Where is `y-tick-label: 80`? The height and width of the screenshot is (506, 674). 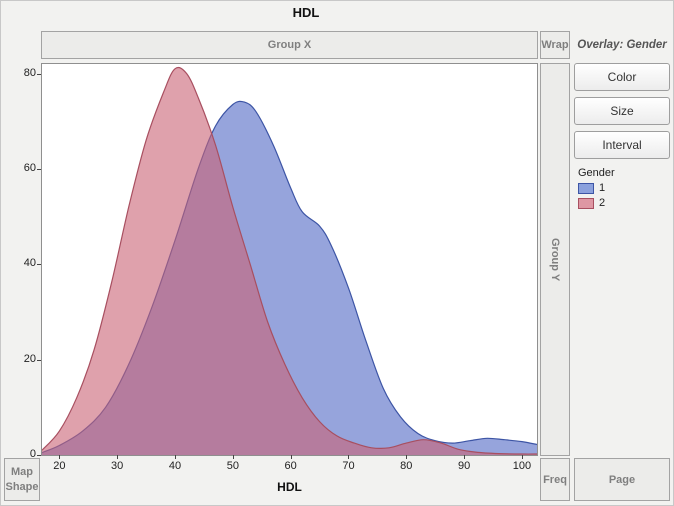
y-tick-label: 80 is located at coordinates (29, 72).